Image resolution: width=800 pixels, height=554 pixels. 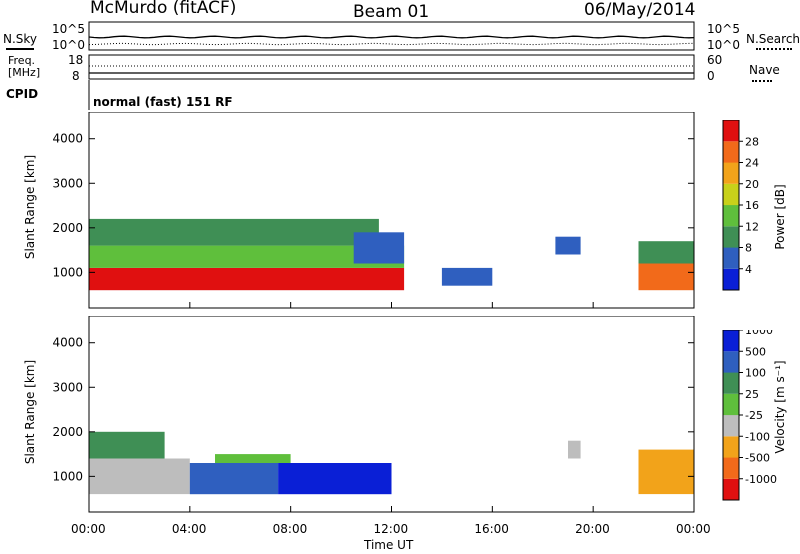 I want to click on noise-search-line, so click(x=391, y=44).